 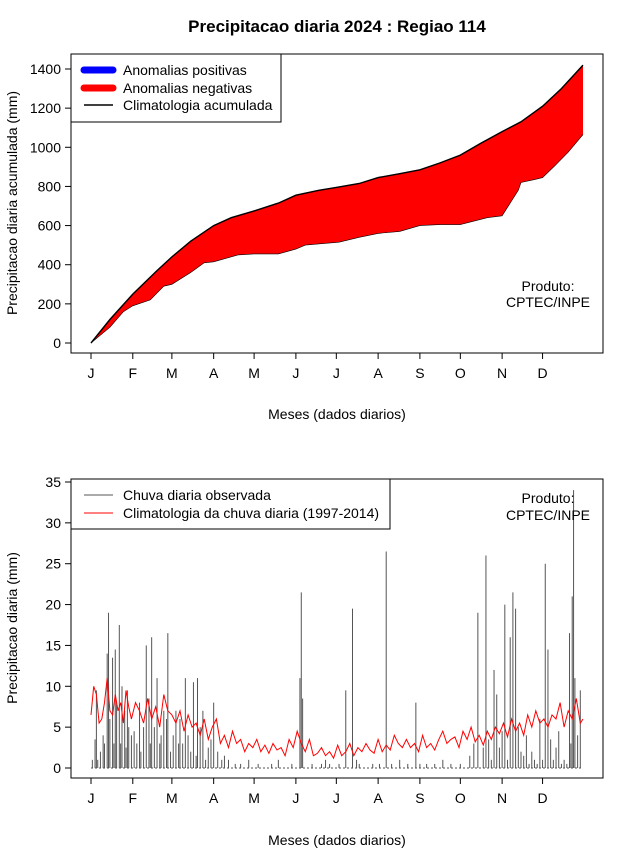 I want to click on daily-x-tick-label: F, so click(x=133, y=798).